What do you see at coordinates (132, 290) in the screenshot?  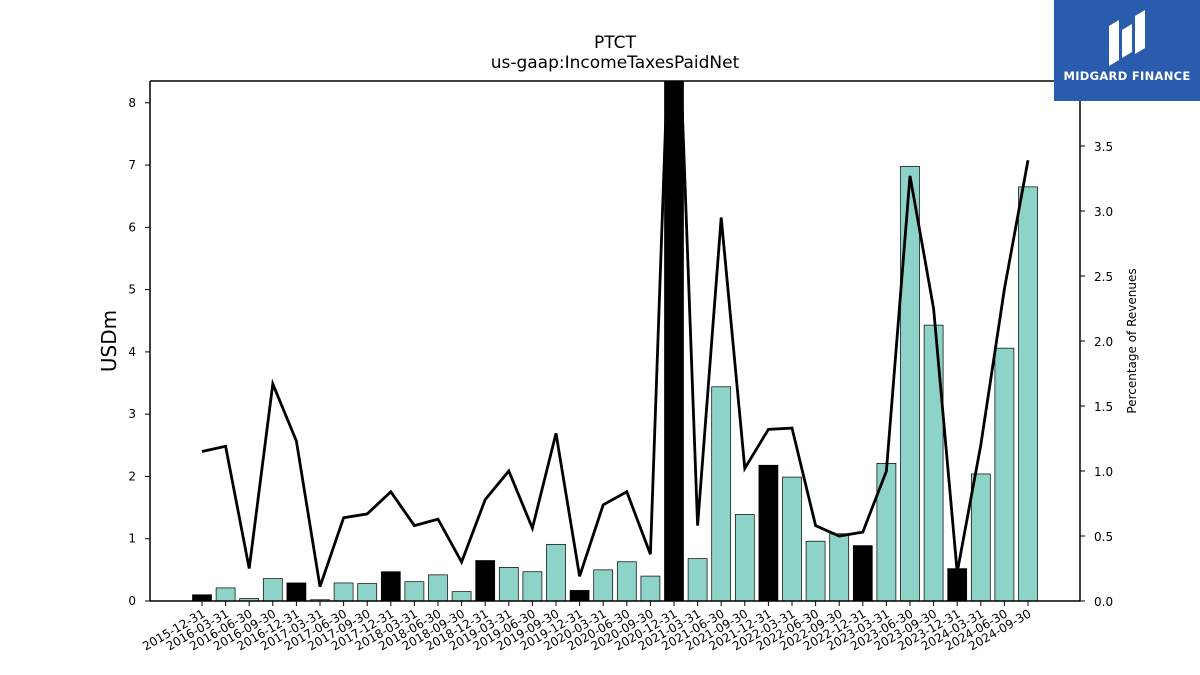 I see `y-tick-label: 5` at bounding box center [132, 290].